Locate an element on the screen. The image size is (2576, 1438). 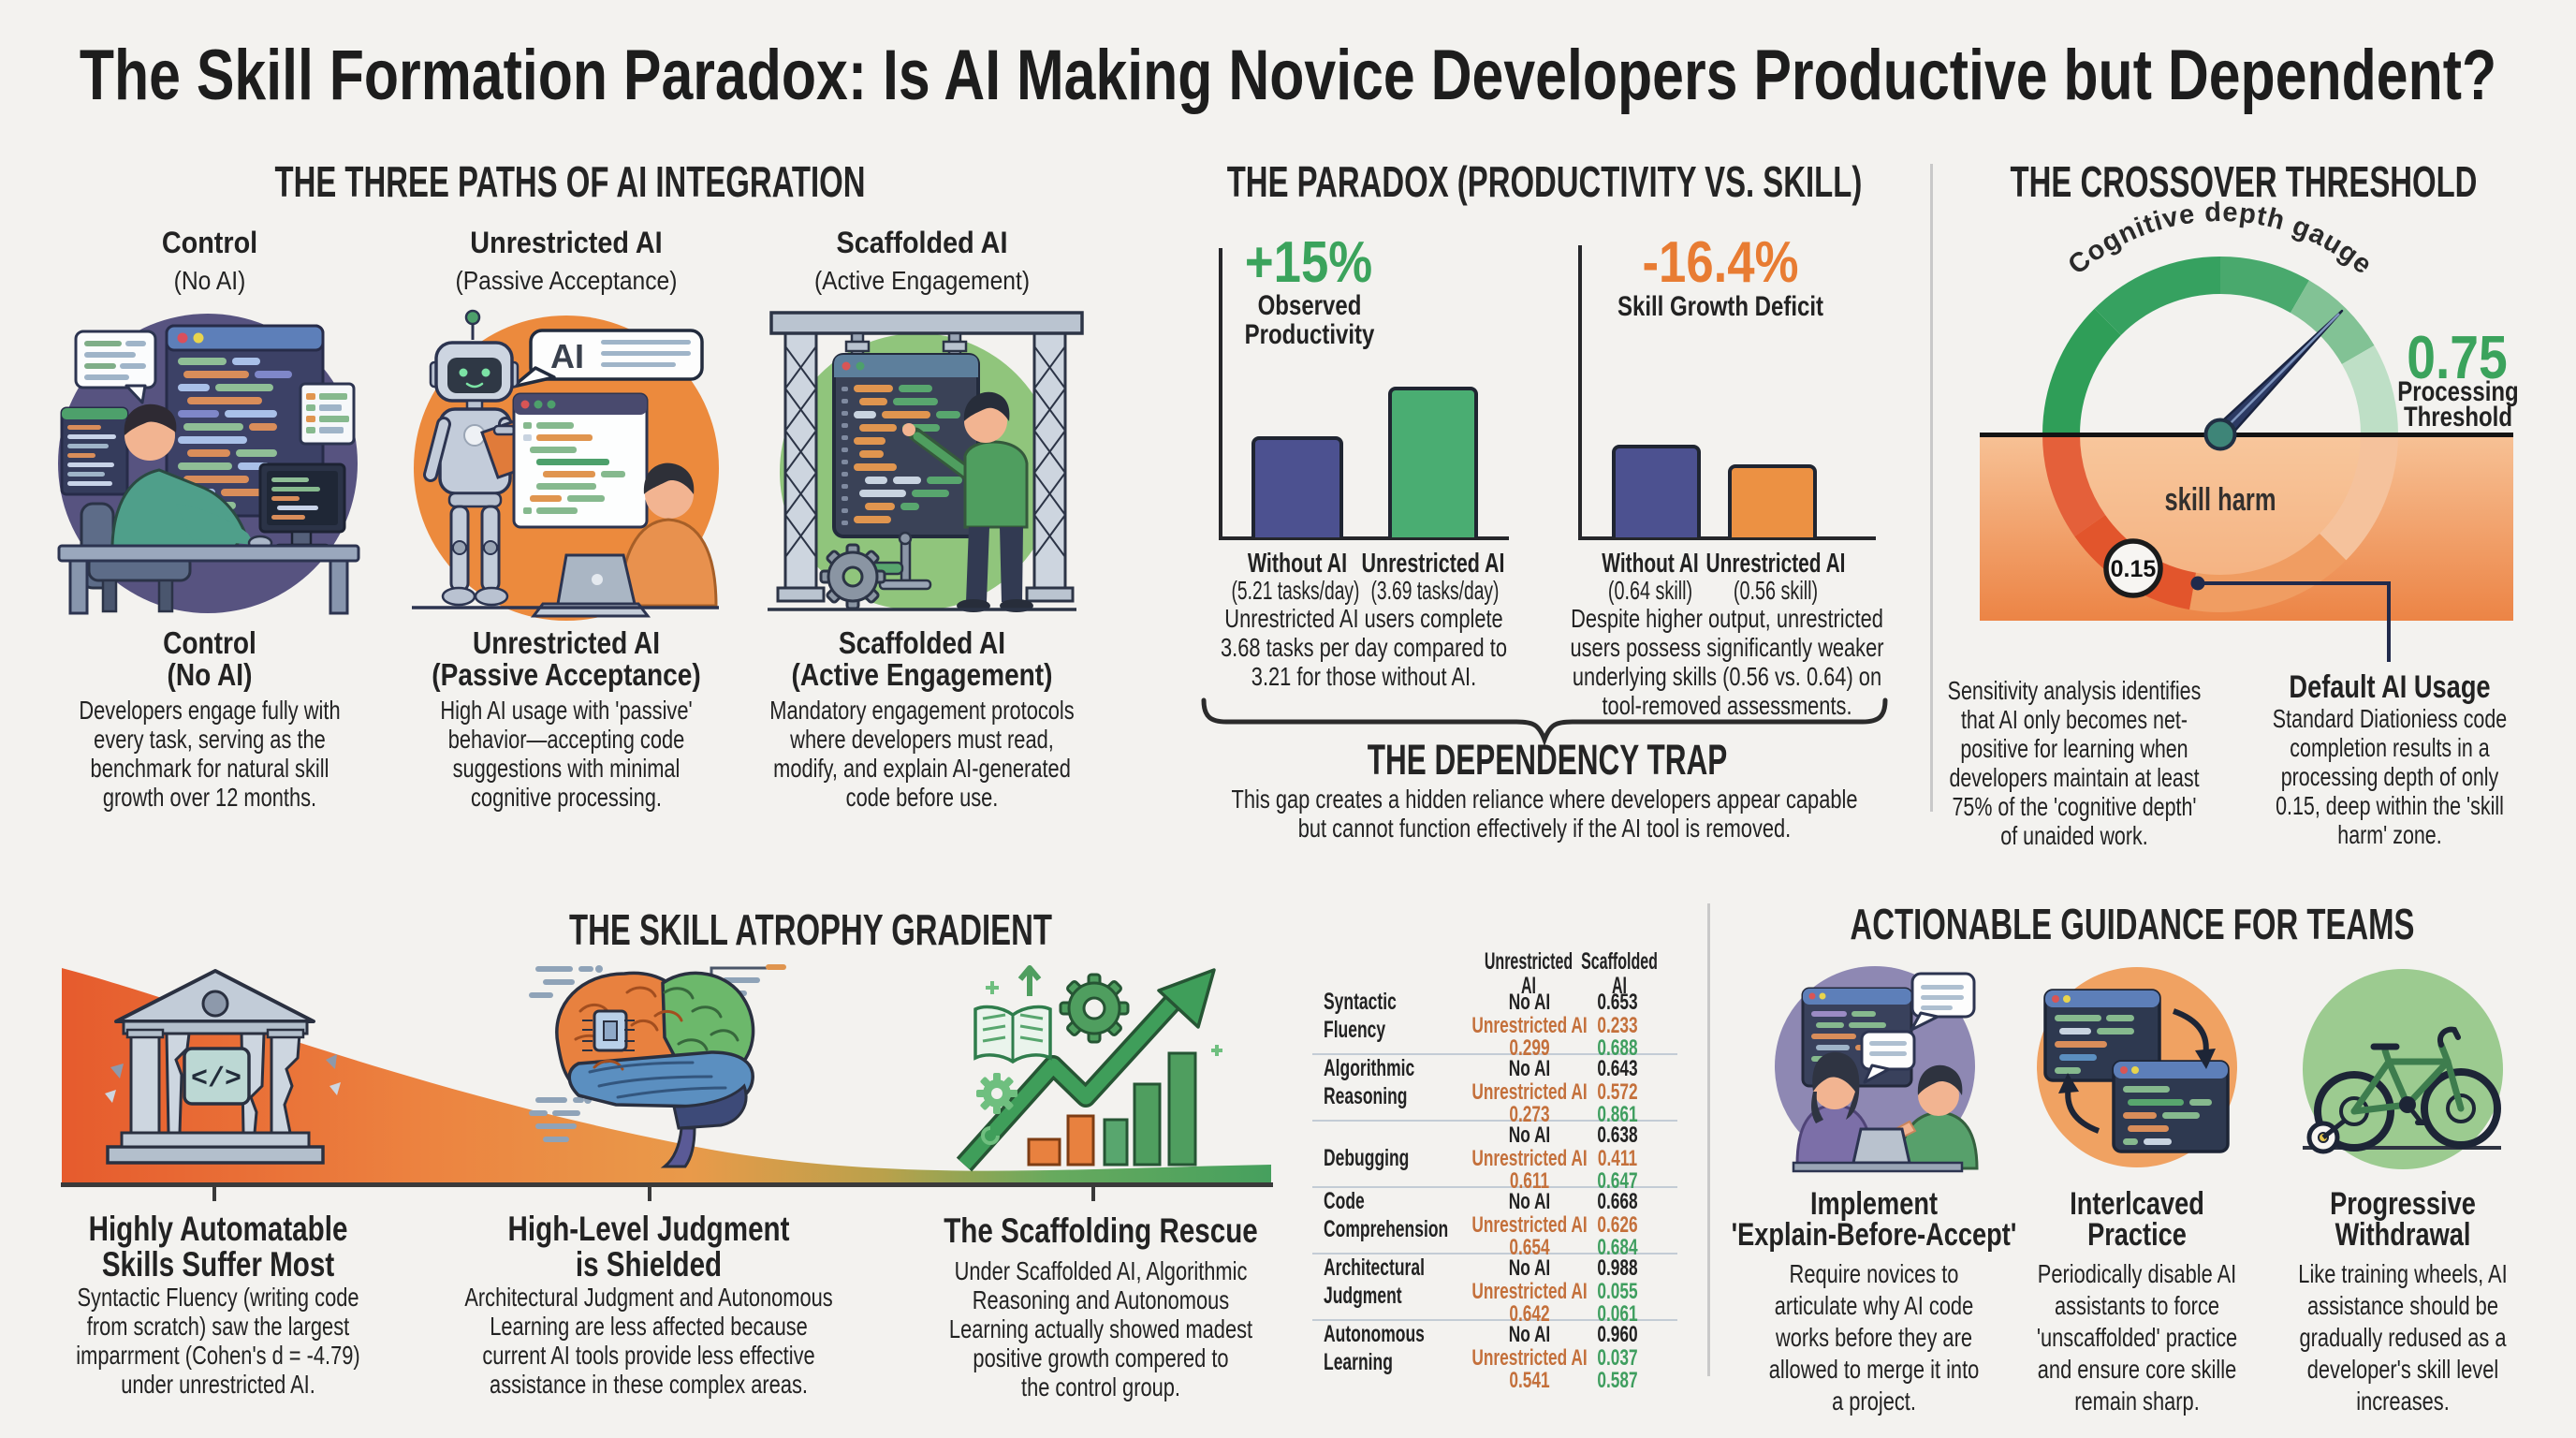
svg-text: 0.15 is located at coordinates (2134, 569).